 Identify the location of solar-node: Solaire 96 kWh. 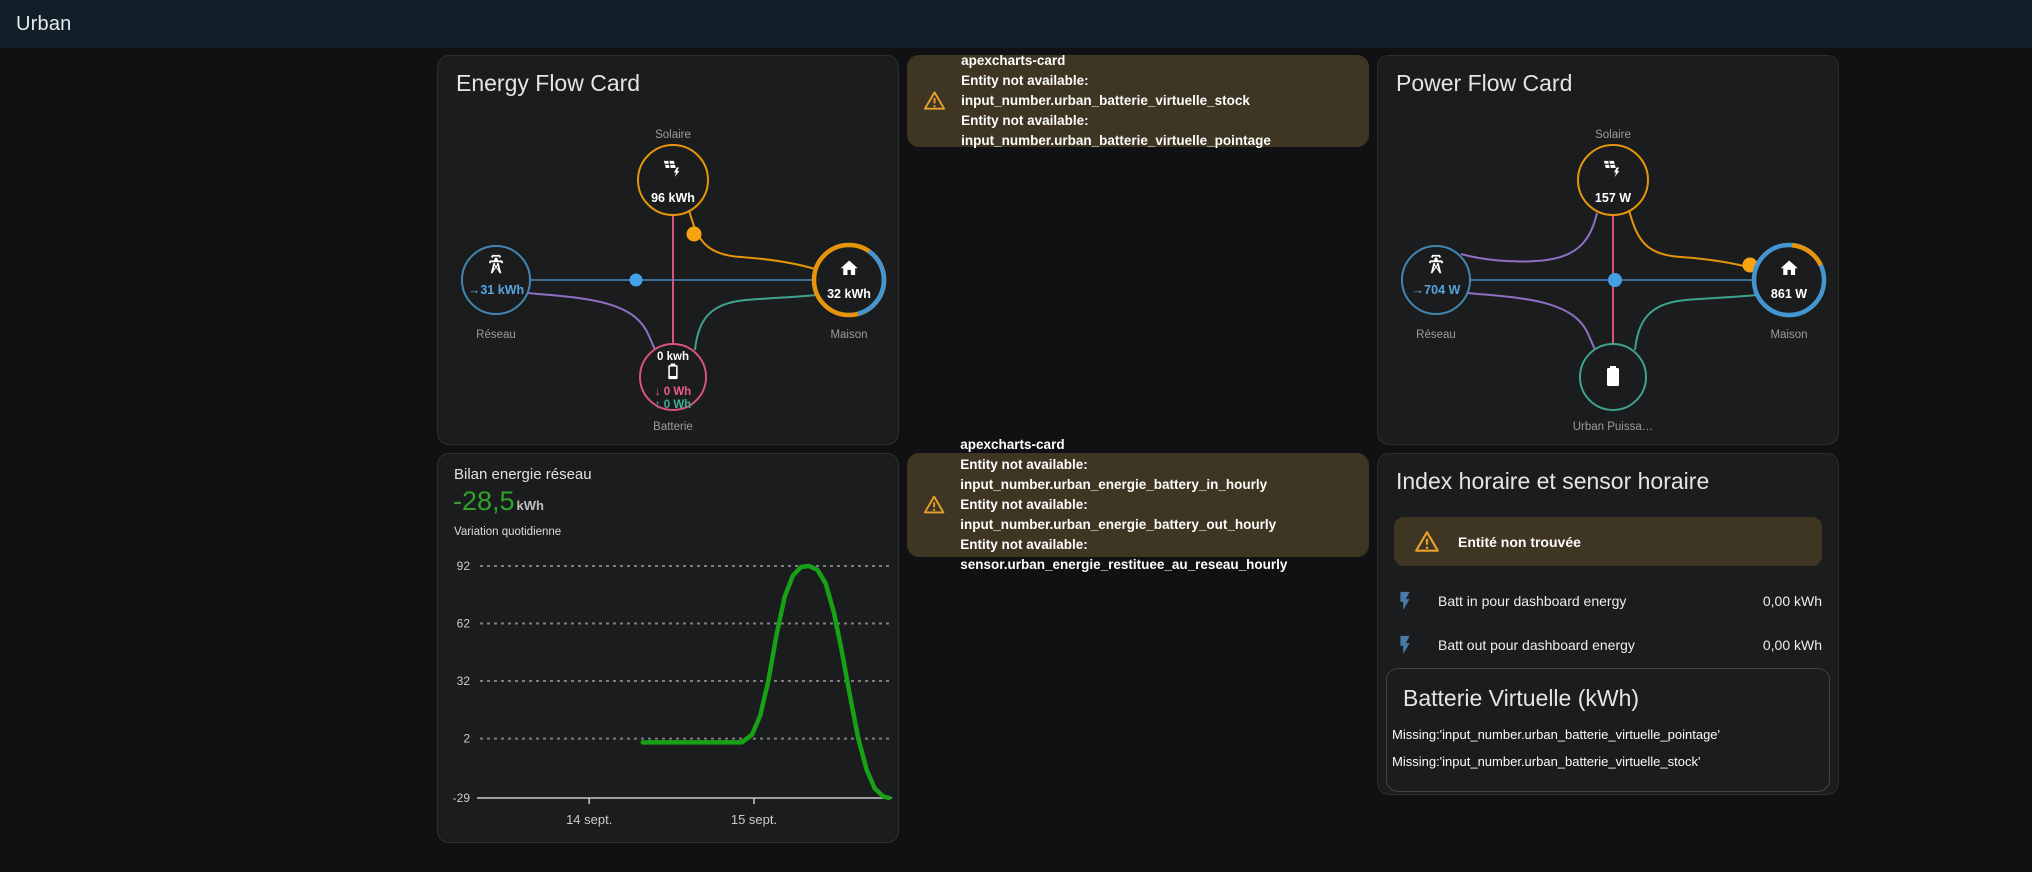
(673, 172).